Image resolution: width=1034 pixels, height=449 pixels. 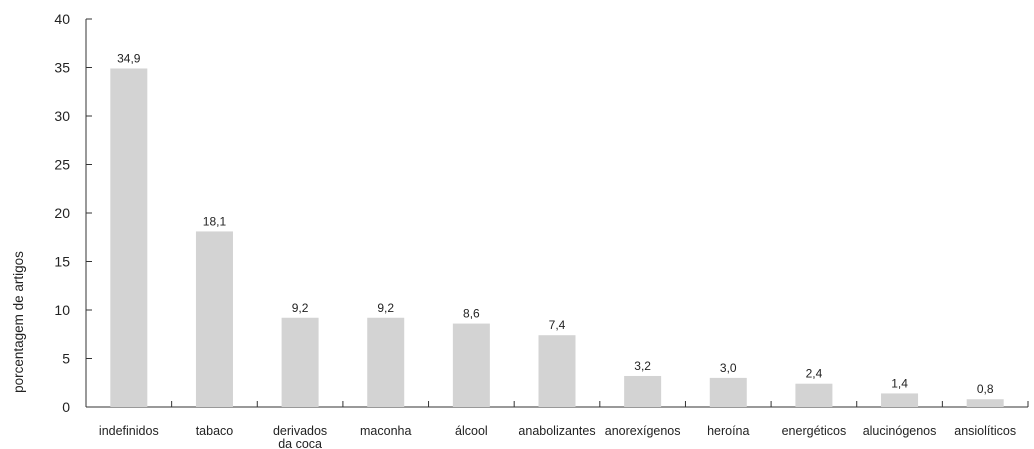 I want to click on data-label: 18,1, so click(x=215, y=221).